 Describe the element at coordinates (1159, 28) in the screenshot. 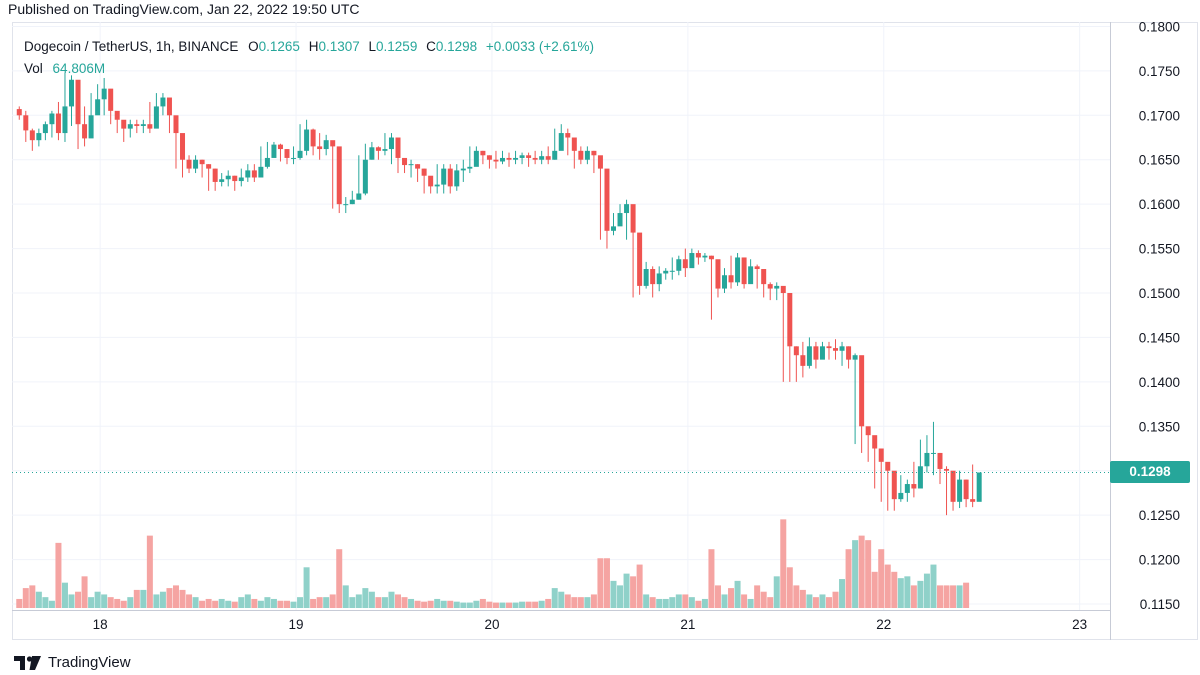

I see `y-tick-label: 0.1800` at that location.